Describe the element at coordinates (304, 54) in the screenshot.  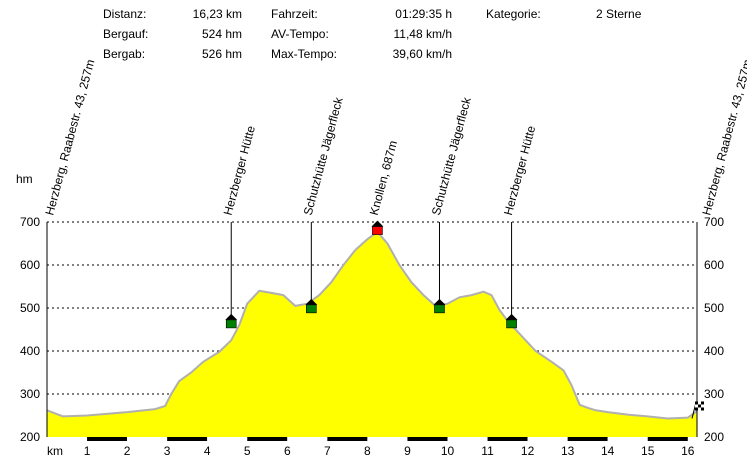
I see `max-speed-label: Max-Tempo:` at that location.